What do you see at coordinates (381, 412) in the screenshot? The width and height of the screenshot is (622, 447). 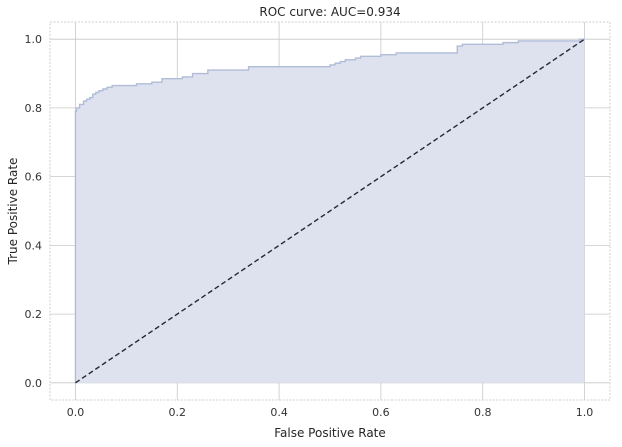 I see `x-tick-label: 0.6` at bounding box center [381, 412].